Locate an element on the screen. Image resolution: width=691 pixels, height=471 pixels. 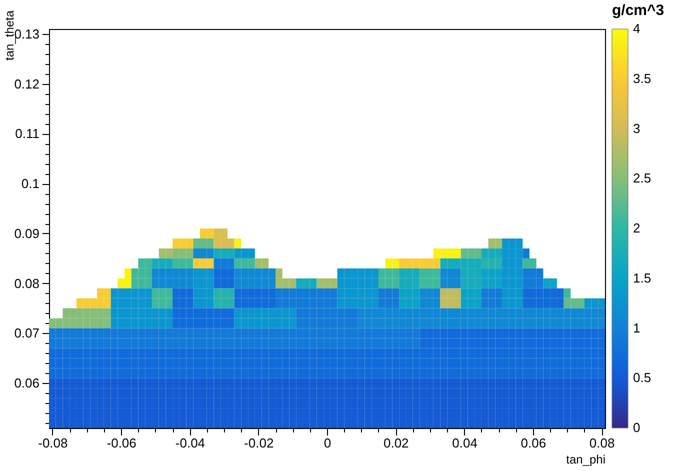
x-tick-label: -0.04 is located at coordinates (190, 443).